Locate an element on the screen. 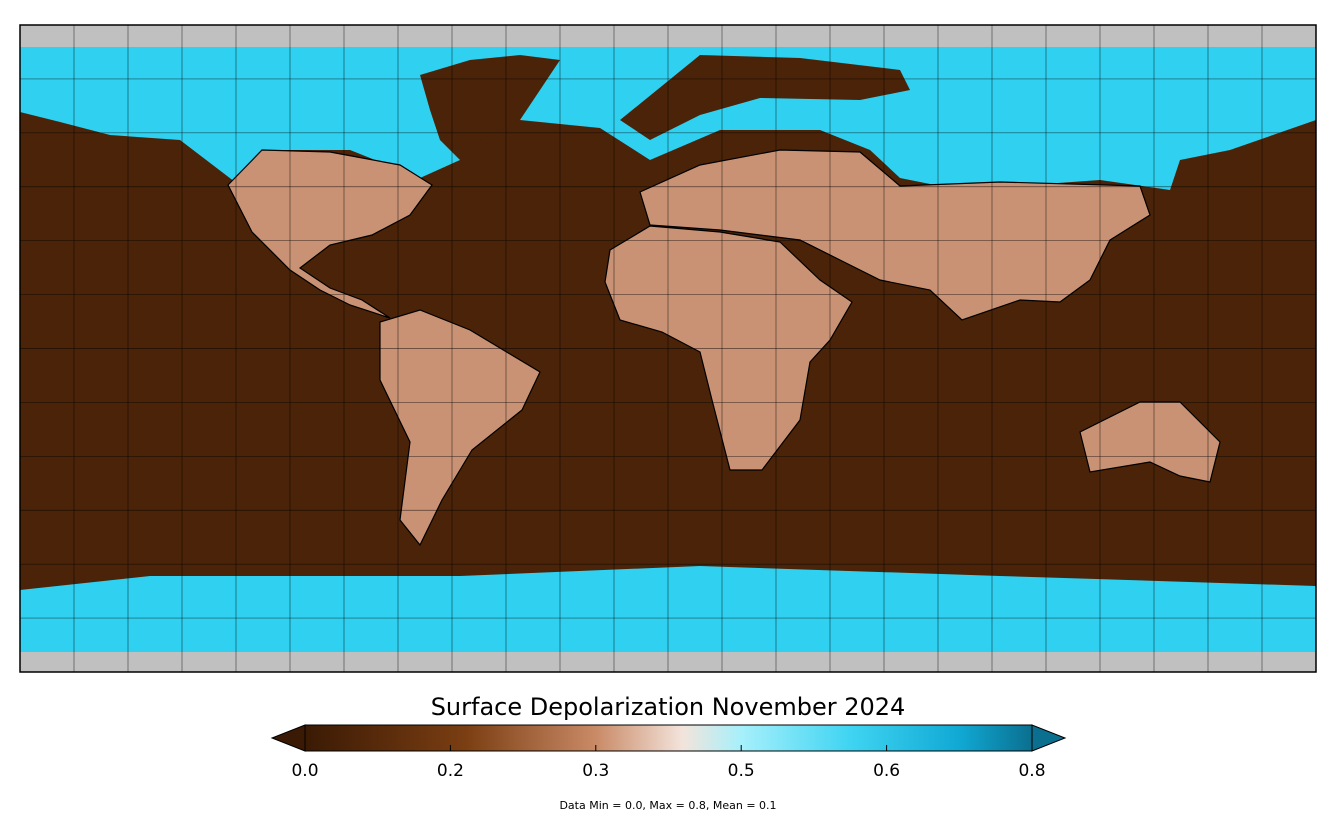 This screenshot has width=1337, height=837. colorbar-extend-low is located at coordinates (288, 738).